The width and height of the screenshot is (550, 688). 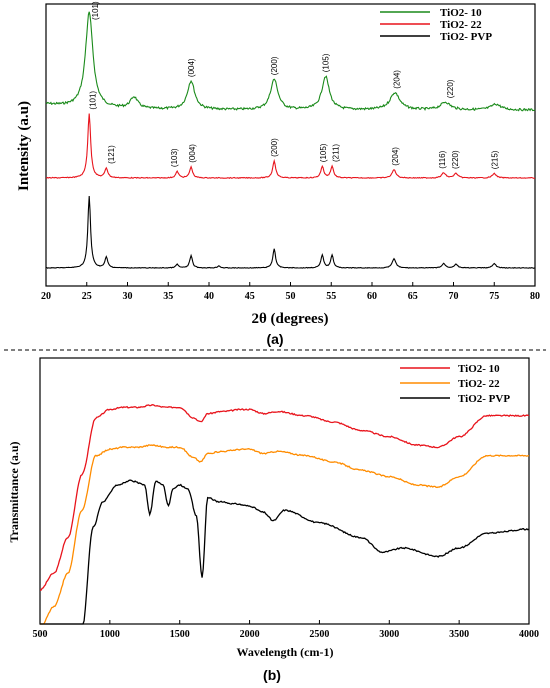 I want to click on panel-a-x-ticks: 20 25 30 35 40 45 50 55 60 65 70 75 80, so click(x=290, y=292).